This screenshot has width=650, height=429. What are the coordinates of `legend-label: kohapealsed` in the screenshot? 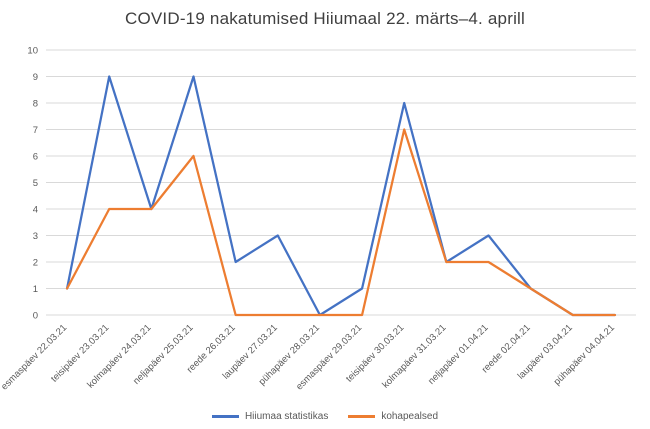 It's located at (410, 416).